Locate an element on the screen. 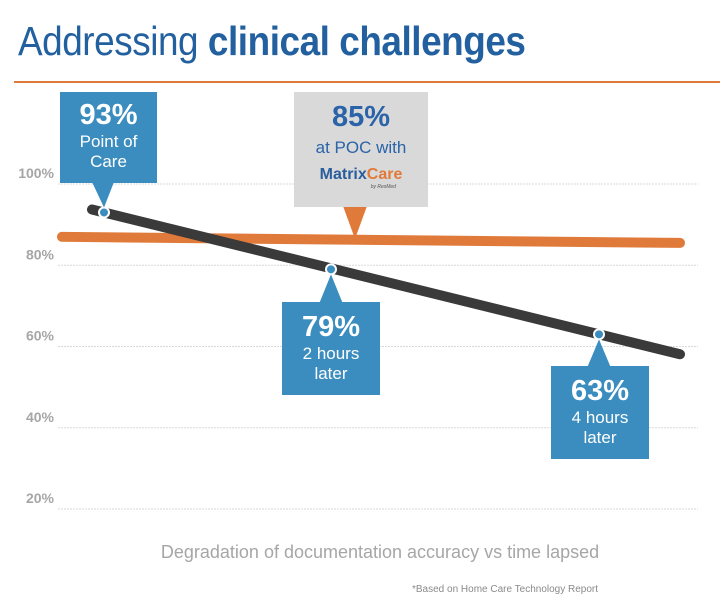  page-title: Addressing clinical challenges is located at coordinates (272, 41).